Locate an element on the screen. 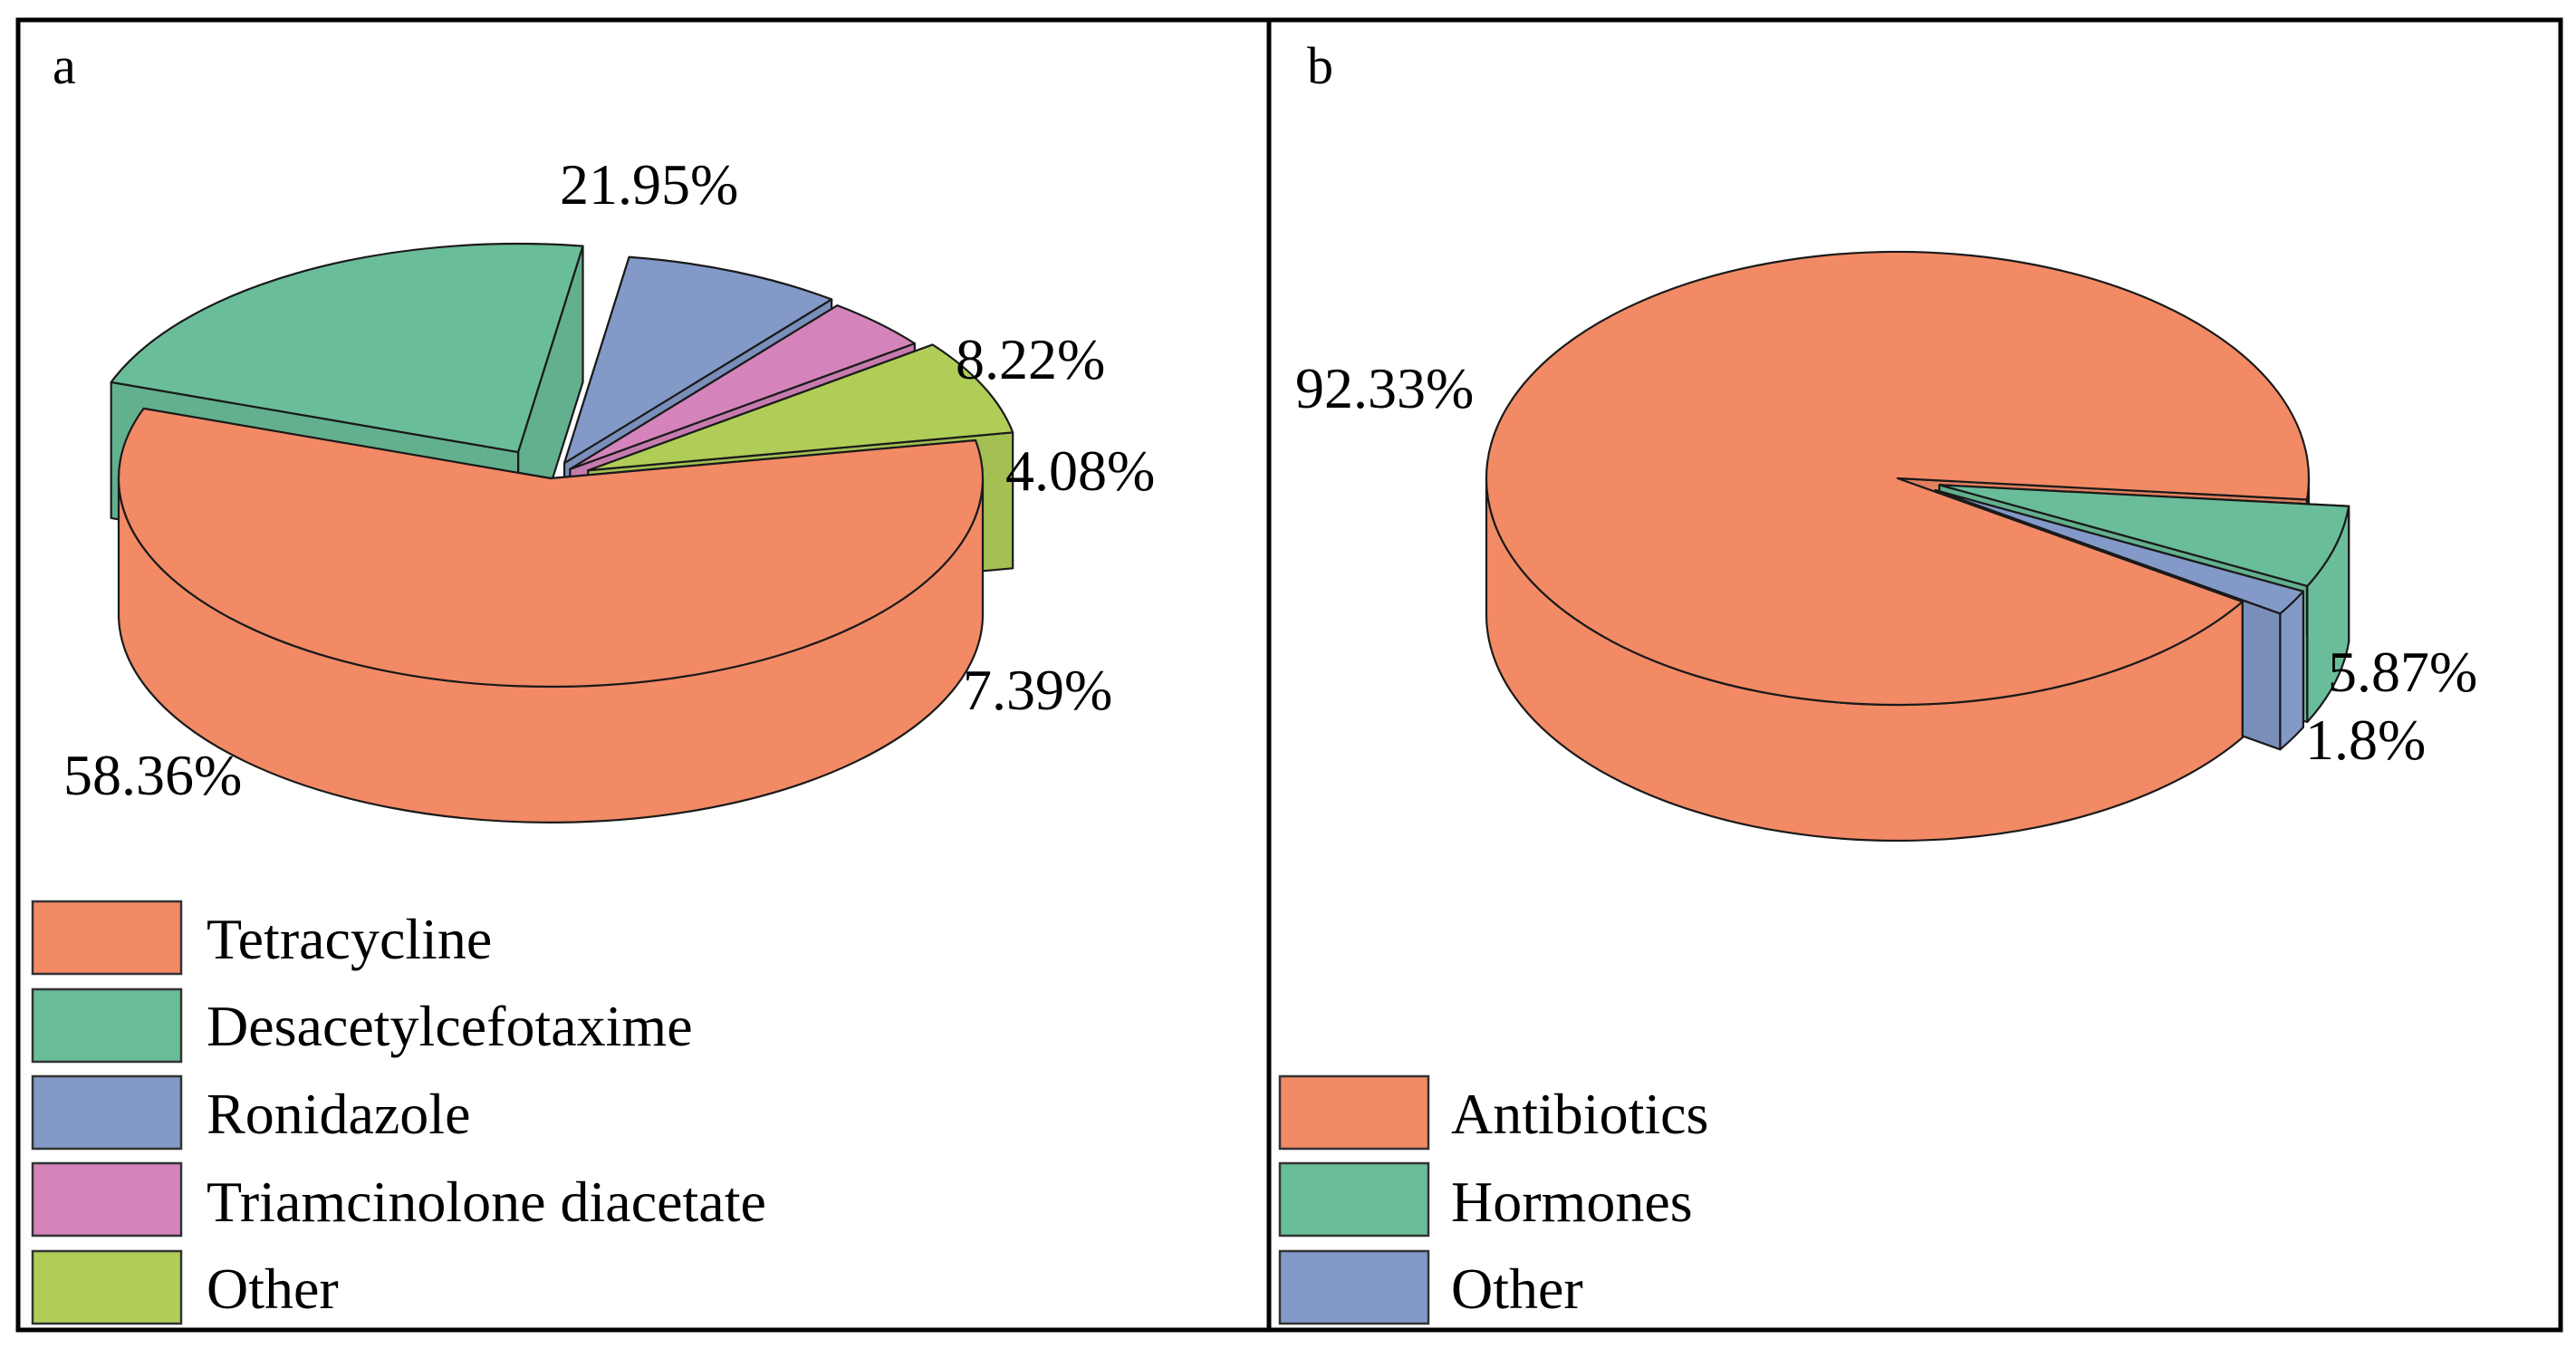 This screenshot has height=1358, width=2576. legend-a-item-desacetylcefotaxime: Desacetylcefotaxime is located at coordinates (362, 1025).